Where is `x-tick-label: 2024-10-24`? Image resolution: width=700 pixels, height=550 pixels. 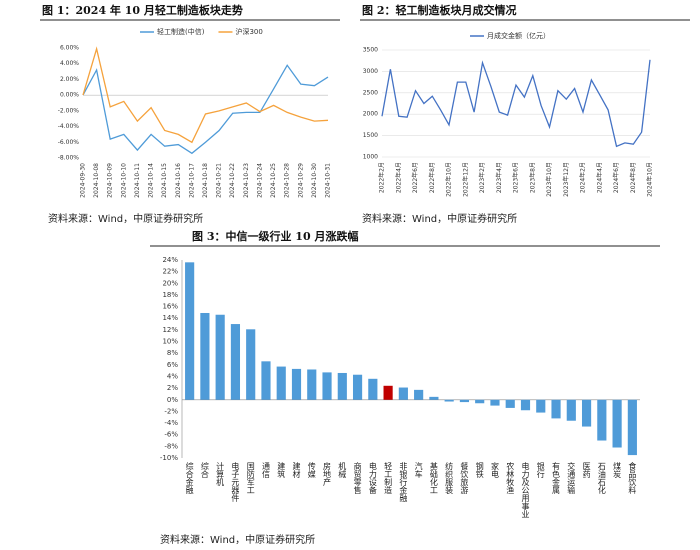
x-tick-label: 2024-10-24 is located at coordinates (259, 180).